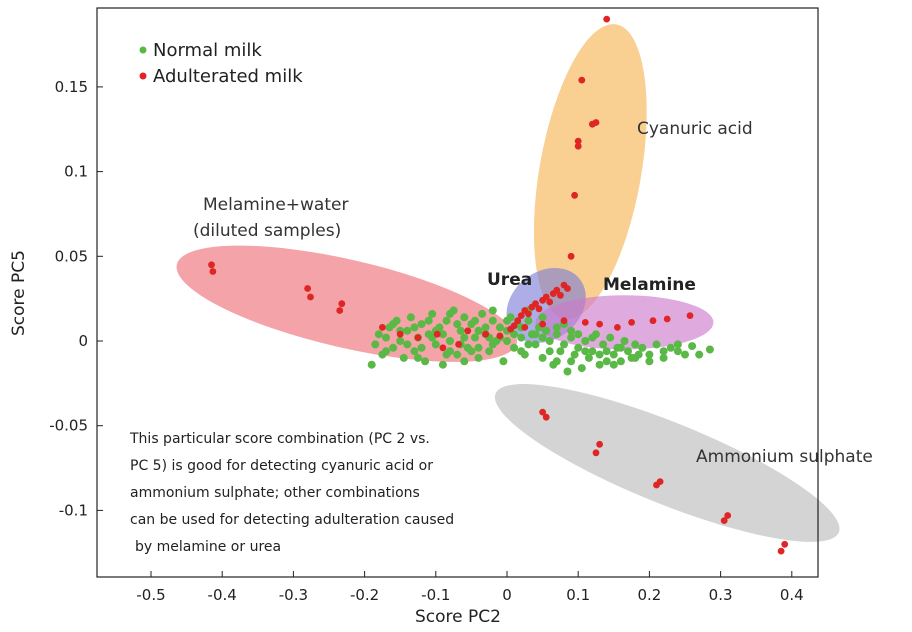  Describe the element at coordinates (275, 205) in the screenshot. I see `annotation-melamine-water: Melamine+water` at that location.